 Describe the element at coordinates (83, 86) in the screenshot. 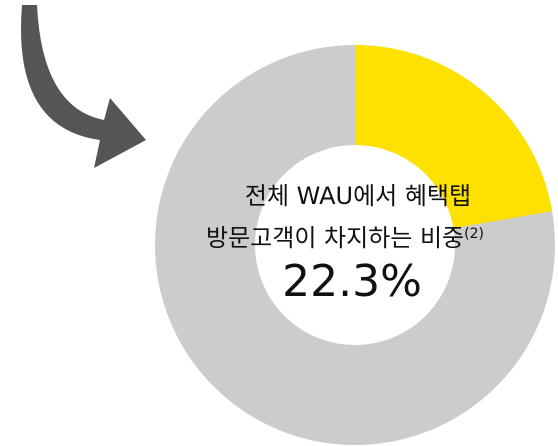

I see `arrow` at that location.